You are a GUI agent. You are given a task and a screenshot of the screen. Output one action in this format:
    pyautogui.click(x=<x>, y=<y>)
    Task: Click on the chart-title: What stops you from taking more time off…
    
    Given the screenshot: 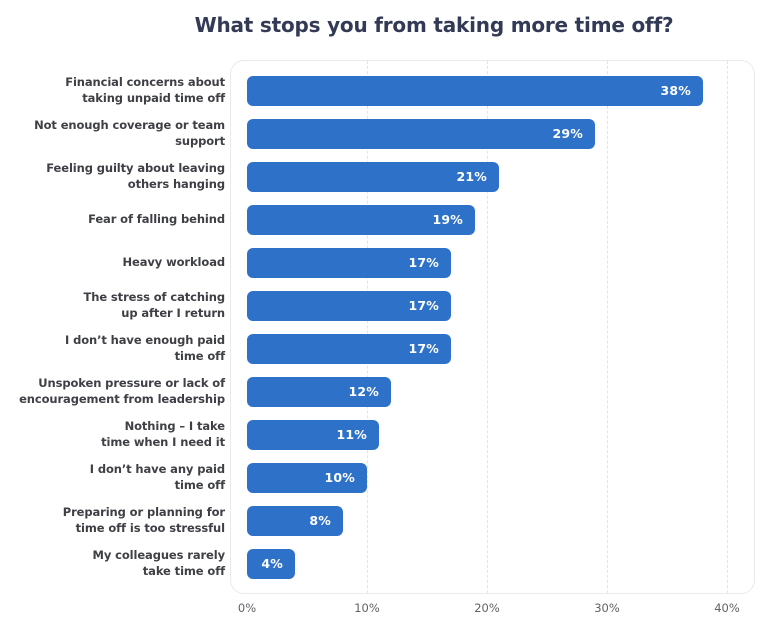 What is the action you would take?
    pyautogui.click(x=434, y=25)
    